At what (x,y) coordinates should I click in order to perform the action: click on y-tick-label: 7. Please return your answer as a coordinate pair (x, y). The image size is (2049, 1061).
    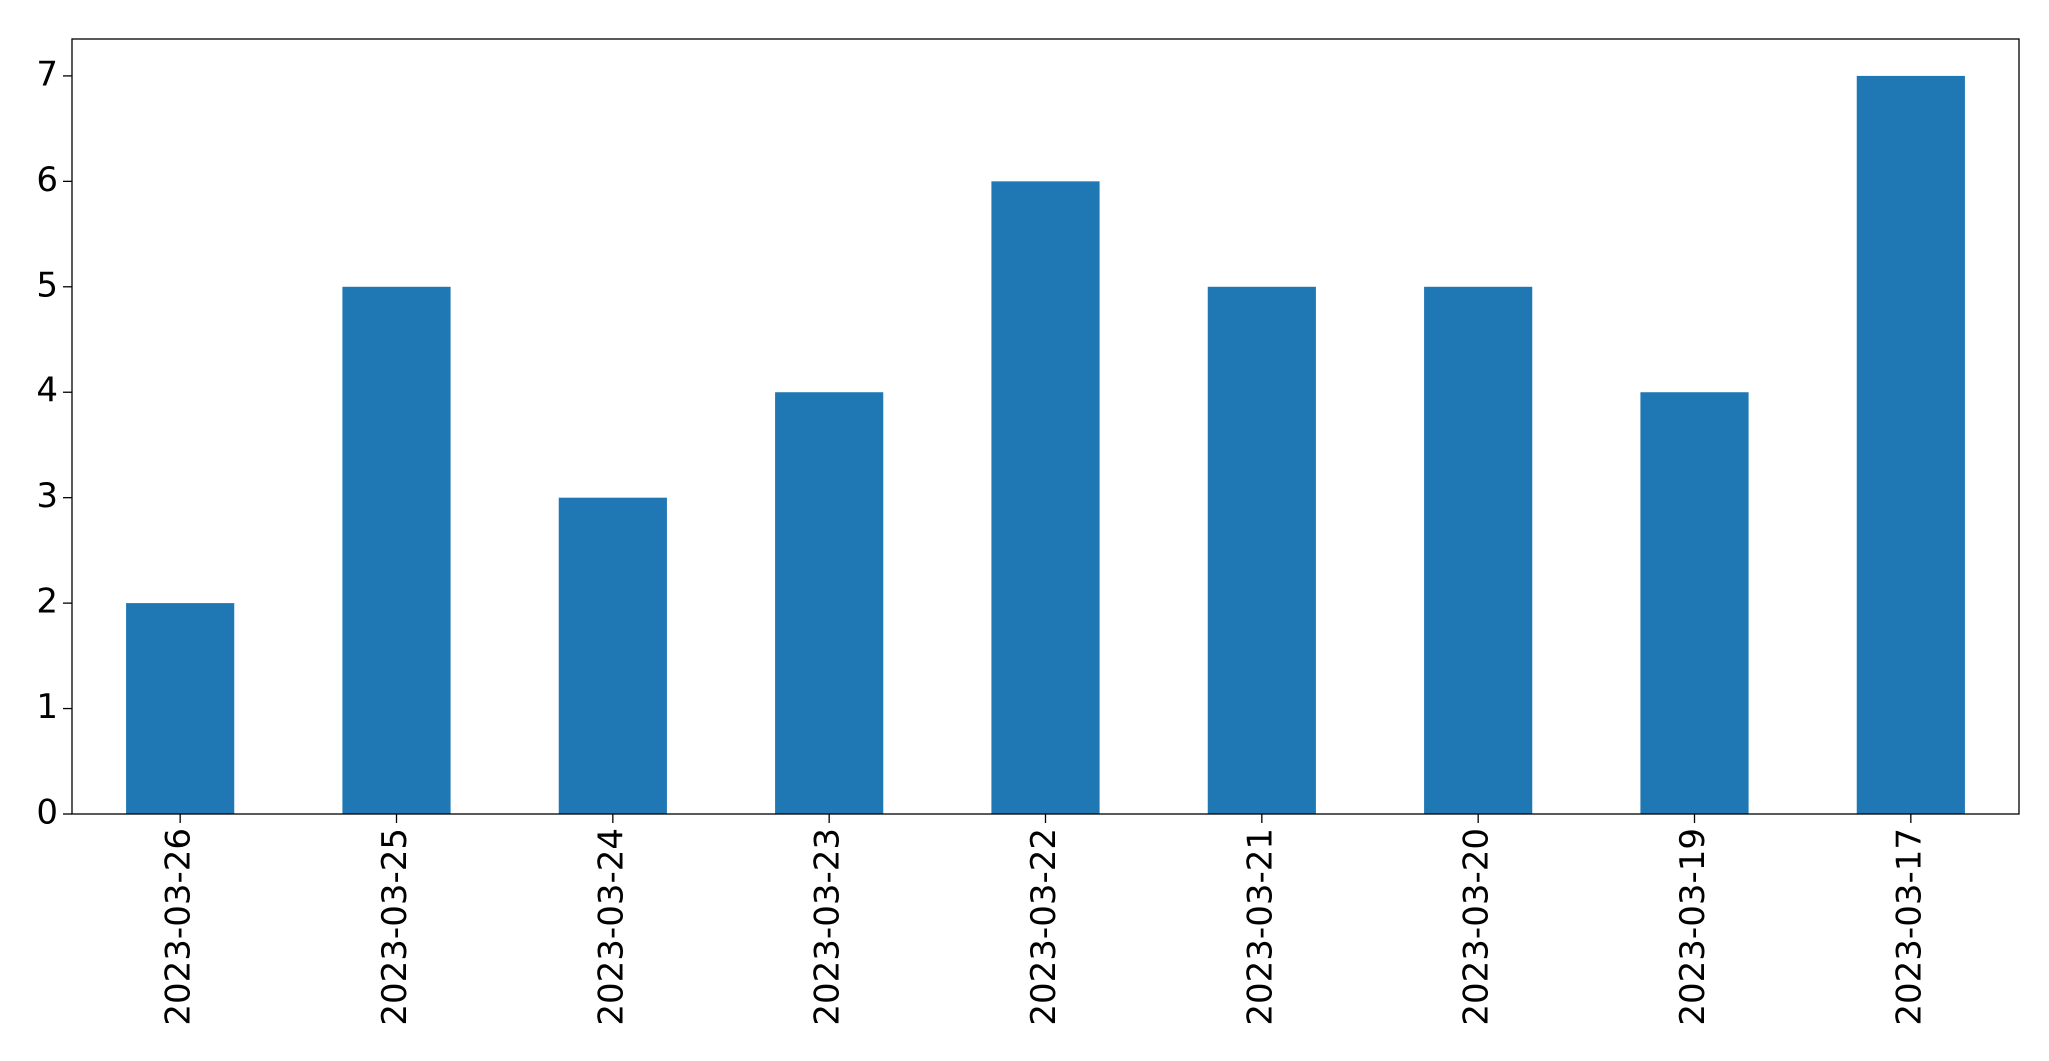
    Looking at the image, I should click on (47, 74).